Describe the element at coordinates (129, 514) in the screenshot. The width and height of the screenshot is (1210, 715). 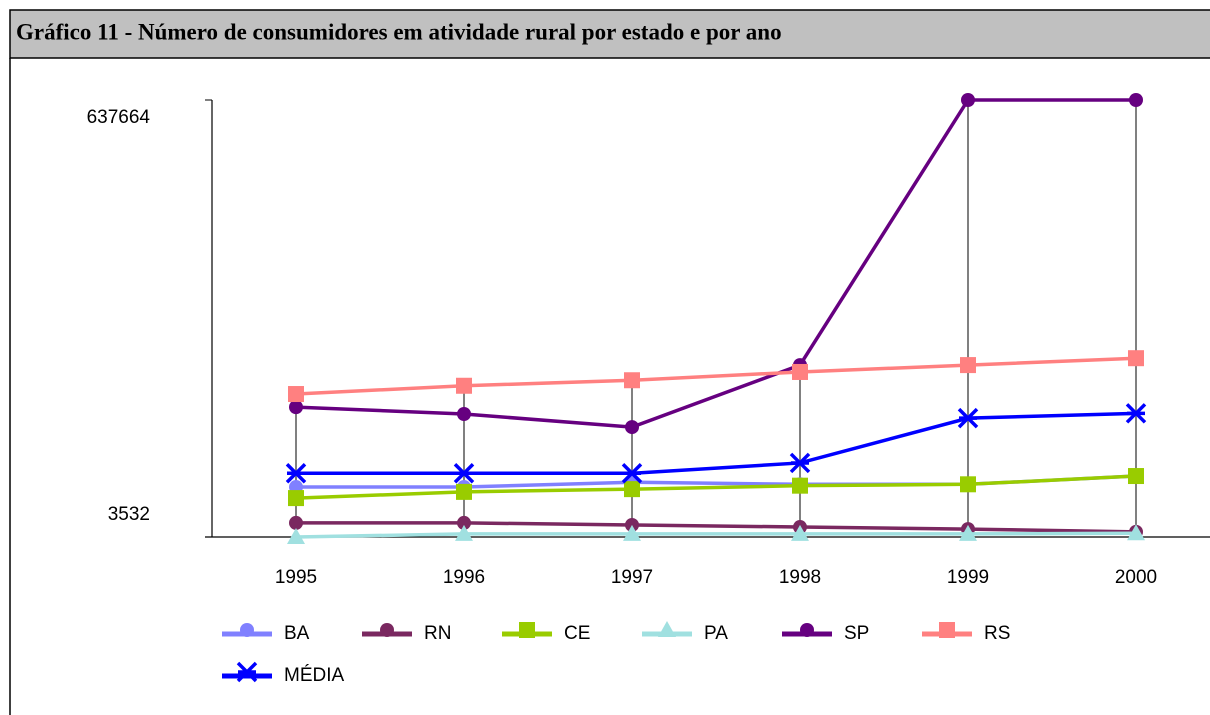
I see `y-tick-label: 3532` at that location.